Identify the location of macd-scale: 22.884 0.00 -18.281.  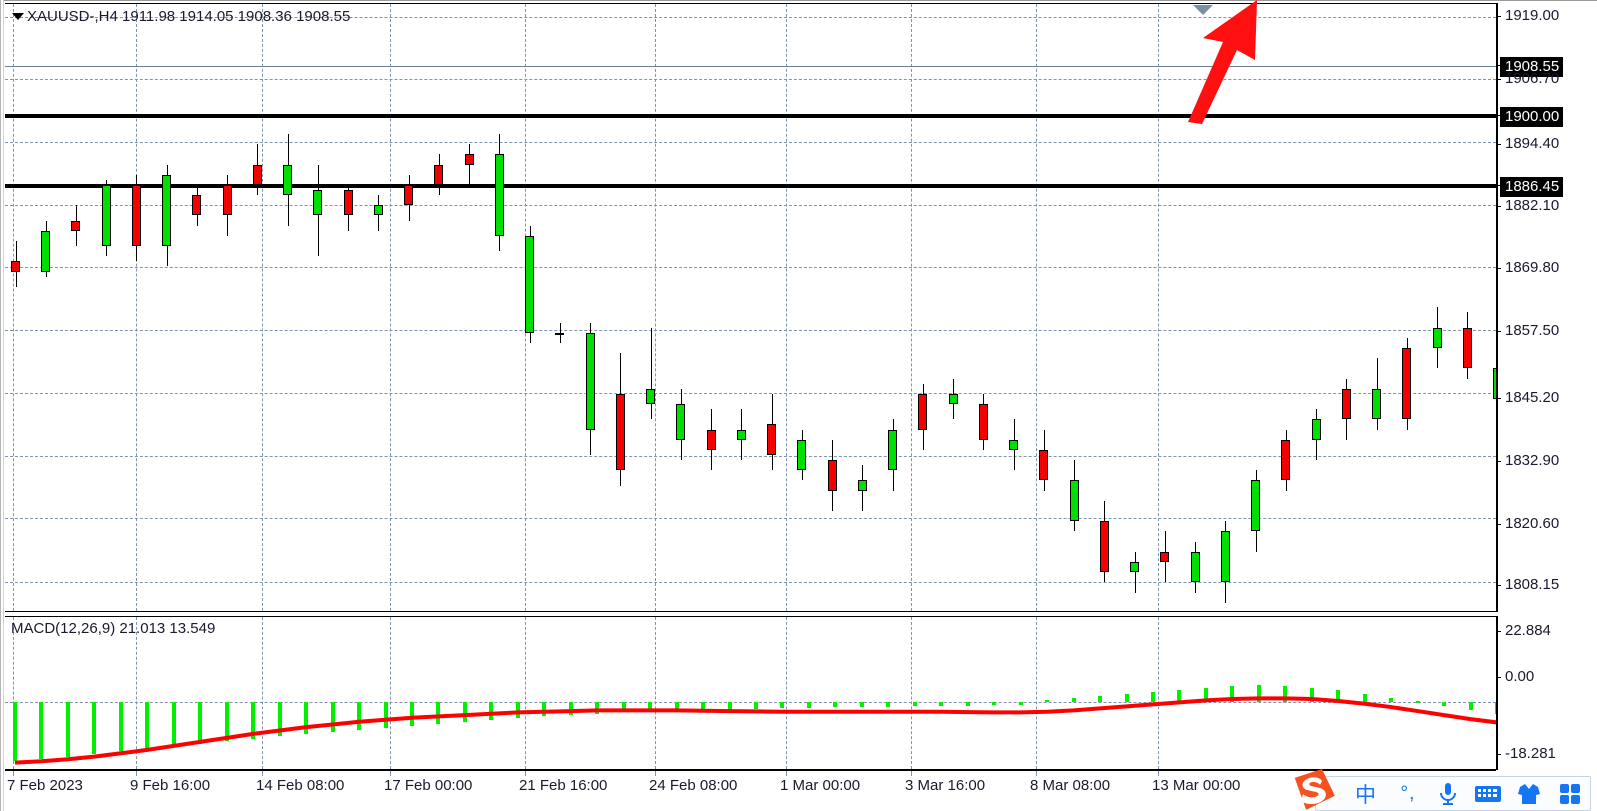
(1546, 693).